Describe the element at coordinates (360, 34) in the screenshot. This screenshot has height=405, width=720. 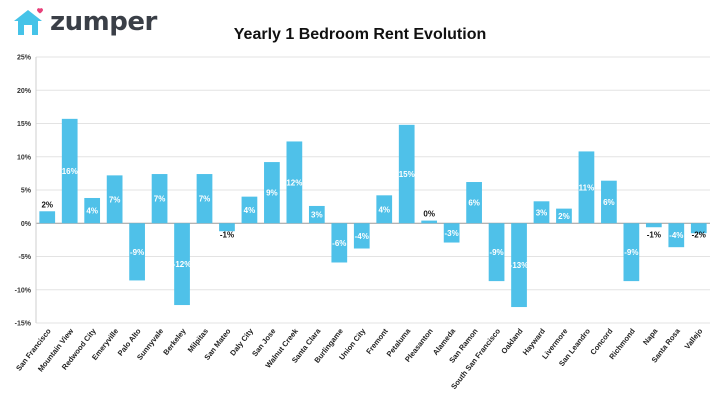
I see `chart-title: Yearly 1 Bedroom Rent Evolution` at that location.